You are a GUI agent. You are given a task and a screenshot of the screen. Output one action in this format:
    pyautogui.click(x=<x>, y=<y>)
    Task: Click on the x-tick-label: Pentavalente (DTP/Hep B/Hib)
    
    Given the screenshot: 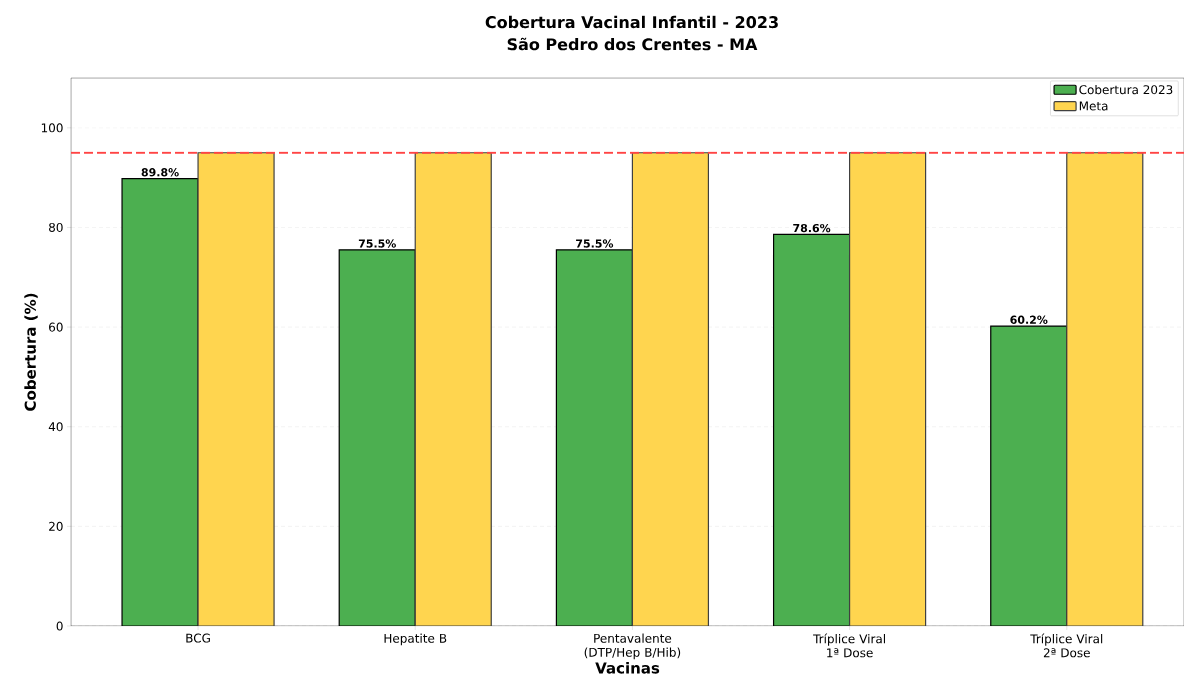 What is the action you would take?
    pyautogui.click(x=632, y=646)
    